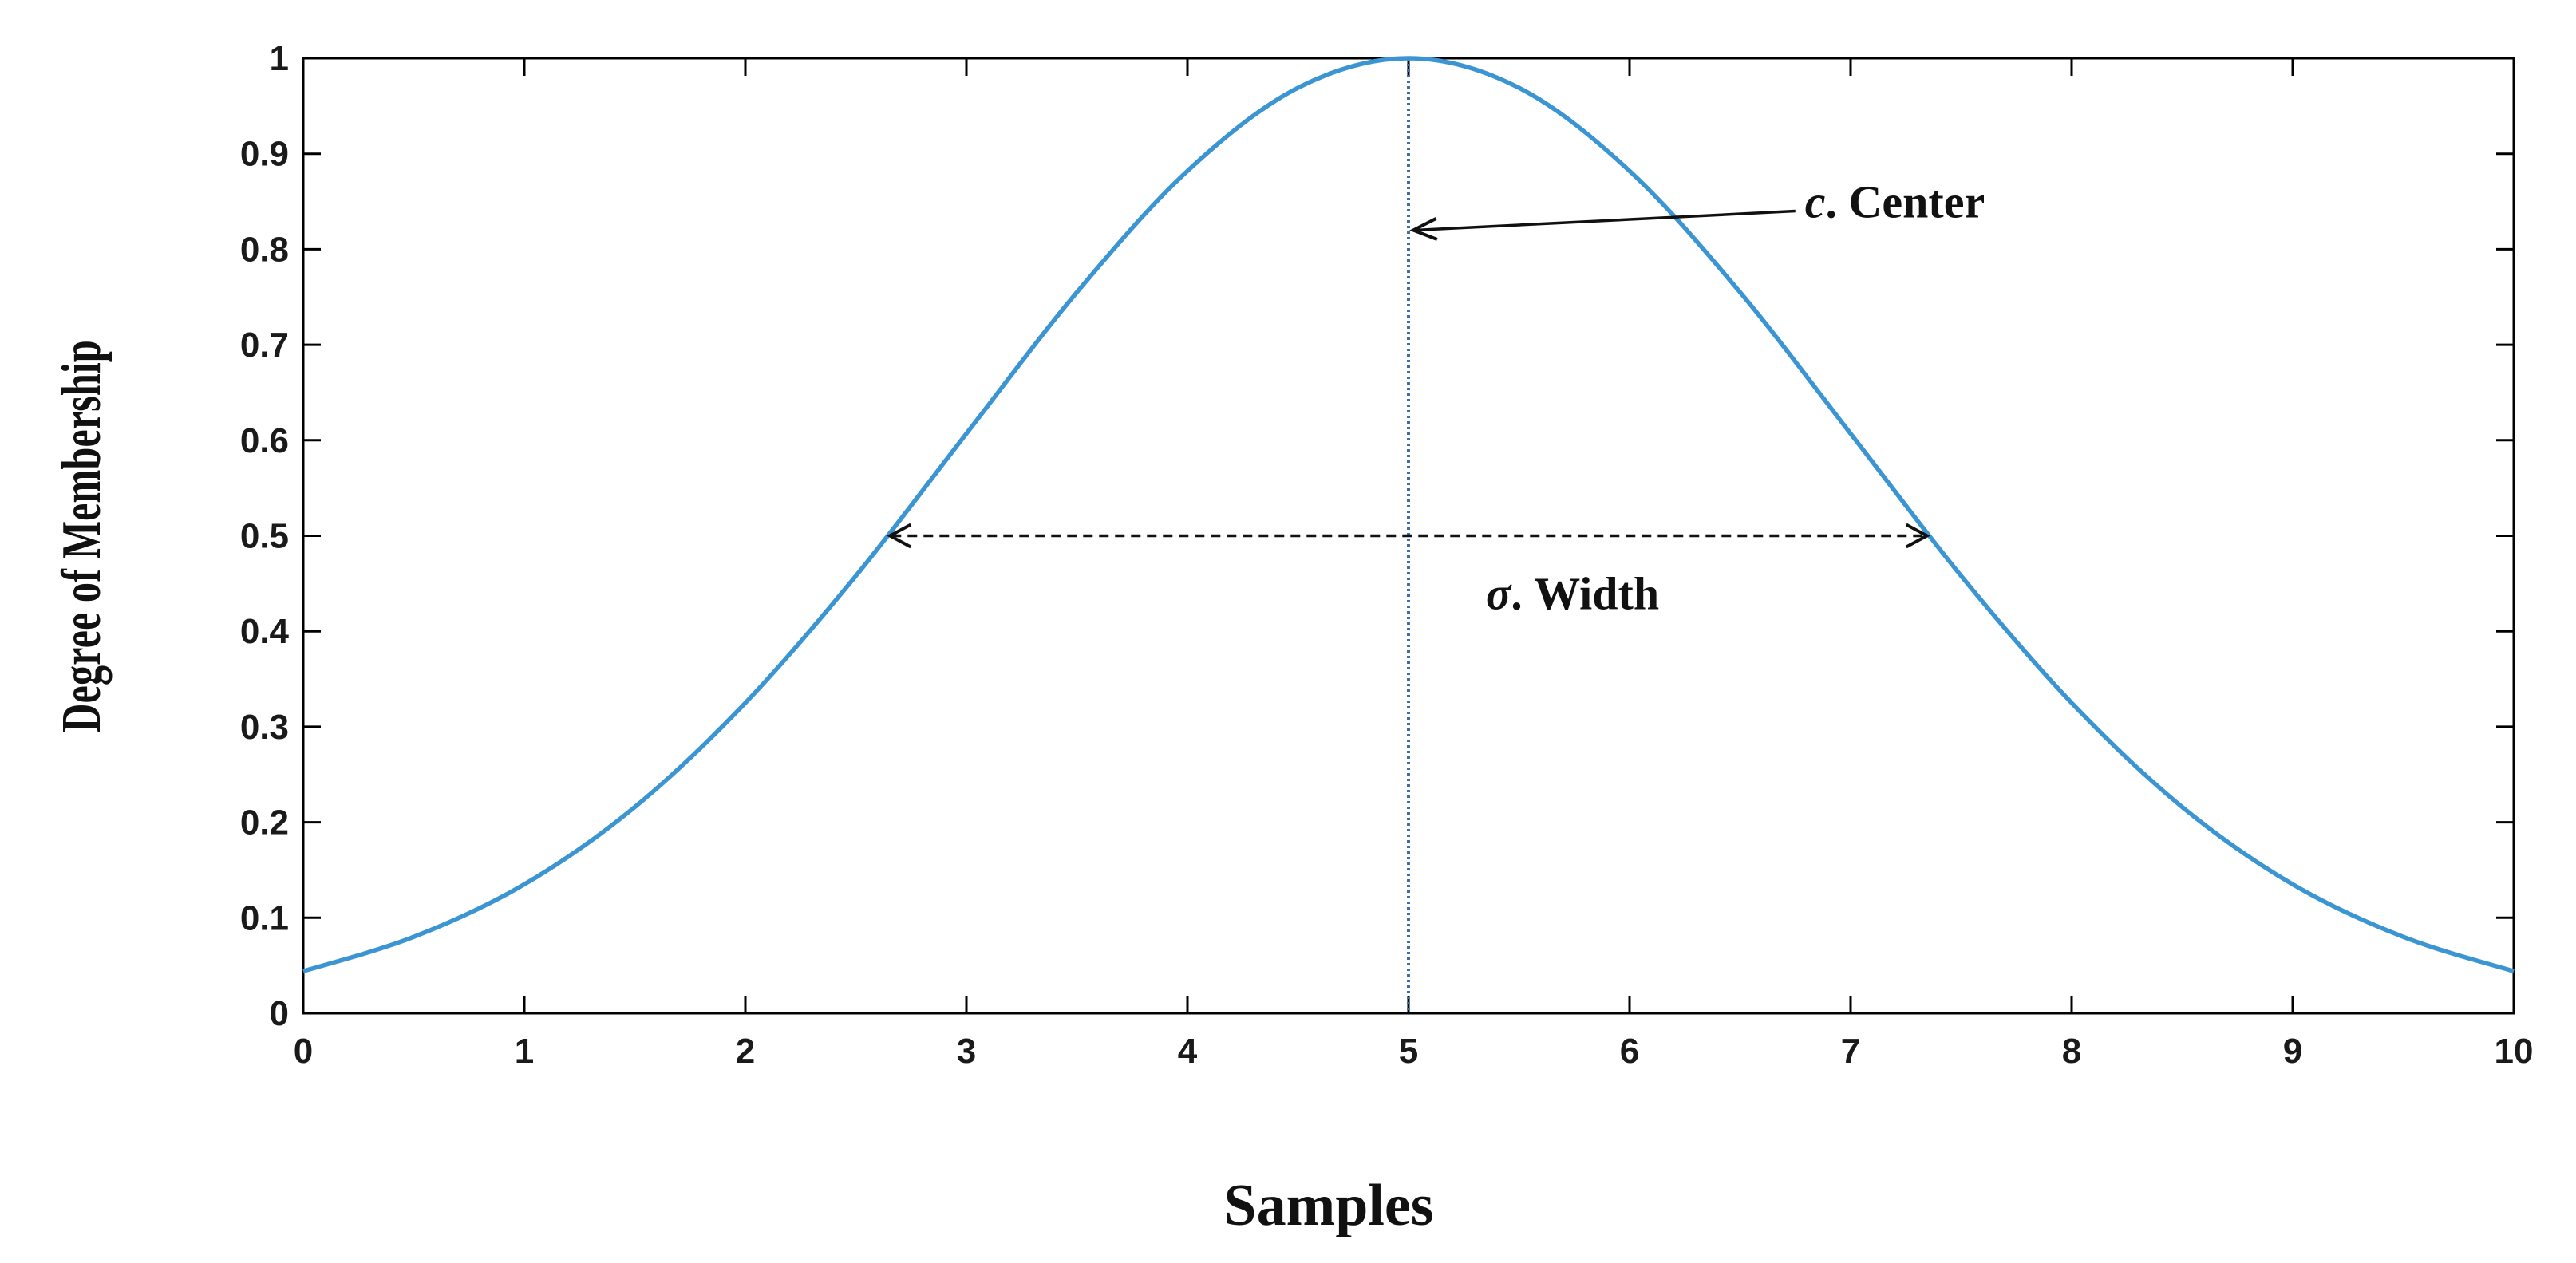 The height and width of the screenshot is (1263, 2576). I want to click on y-tick-label: 0.9, so click(264, 154).